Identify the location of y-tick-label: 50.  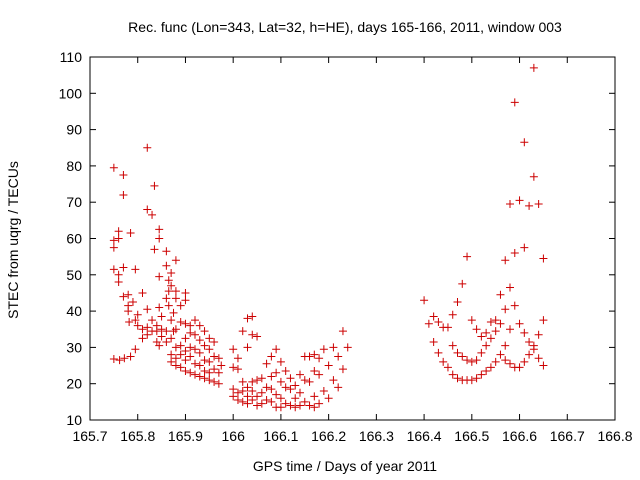
(74, 275).